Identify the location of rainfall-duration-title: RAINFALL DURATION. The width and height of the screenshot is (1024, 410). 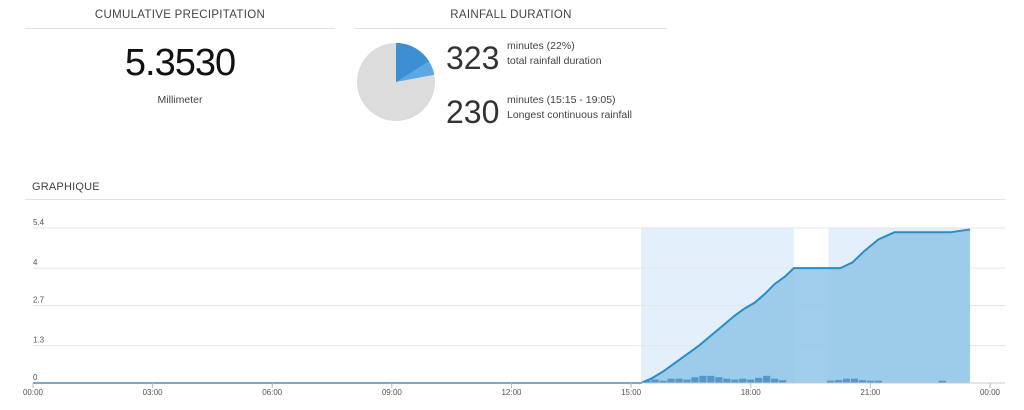
(511, 15).